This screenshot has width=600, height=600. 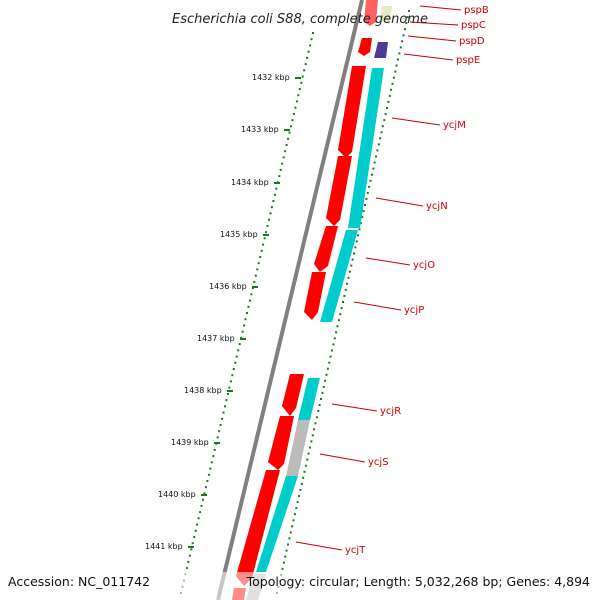 I want to click on gene-label-ycjS: ycjS, so click(x=378, y=462).